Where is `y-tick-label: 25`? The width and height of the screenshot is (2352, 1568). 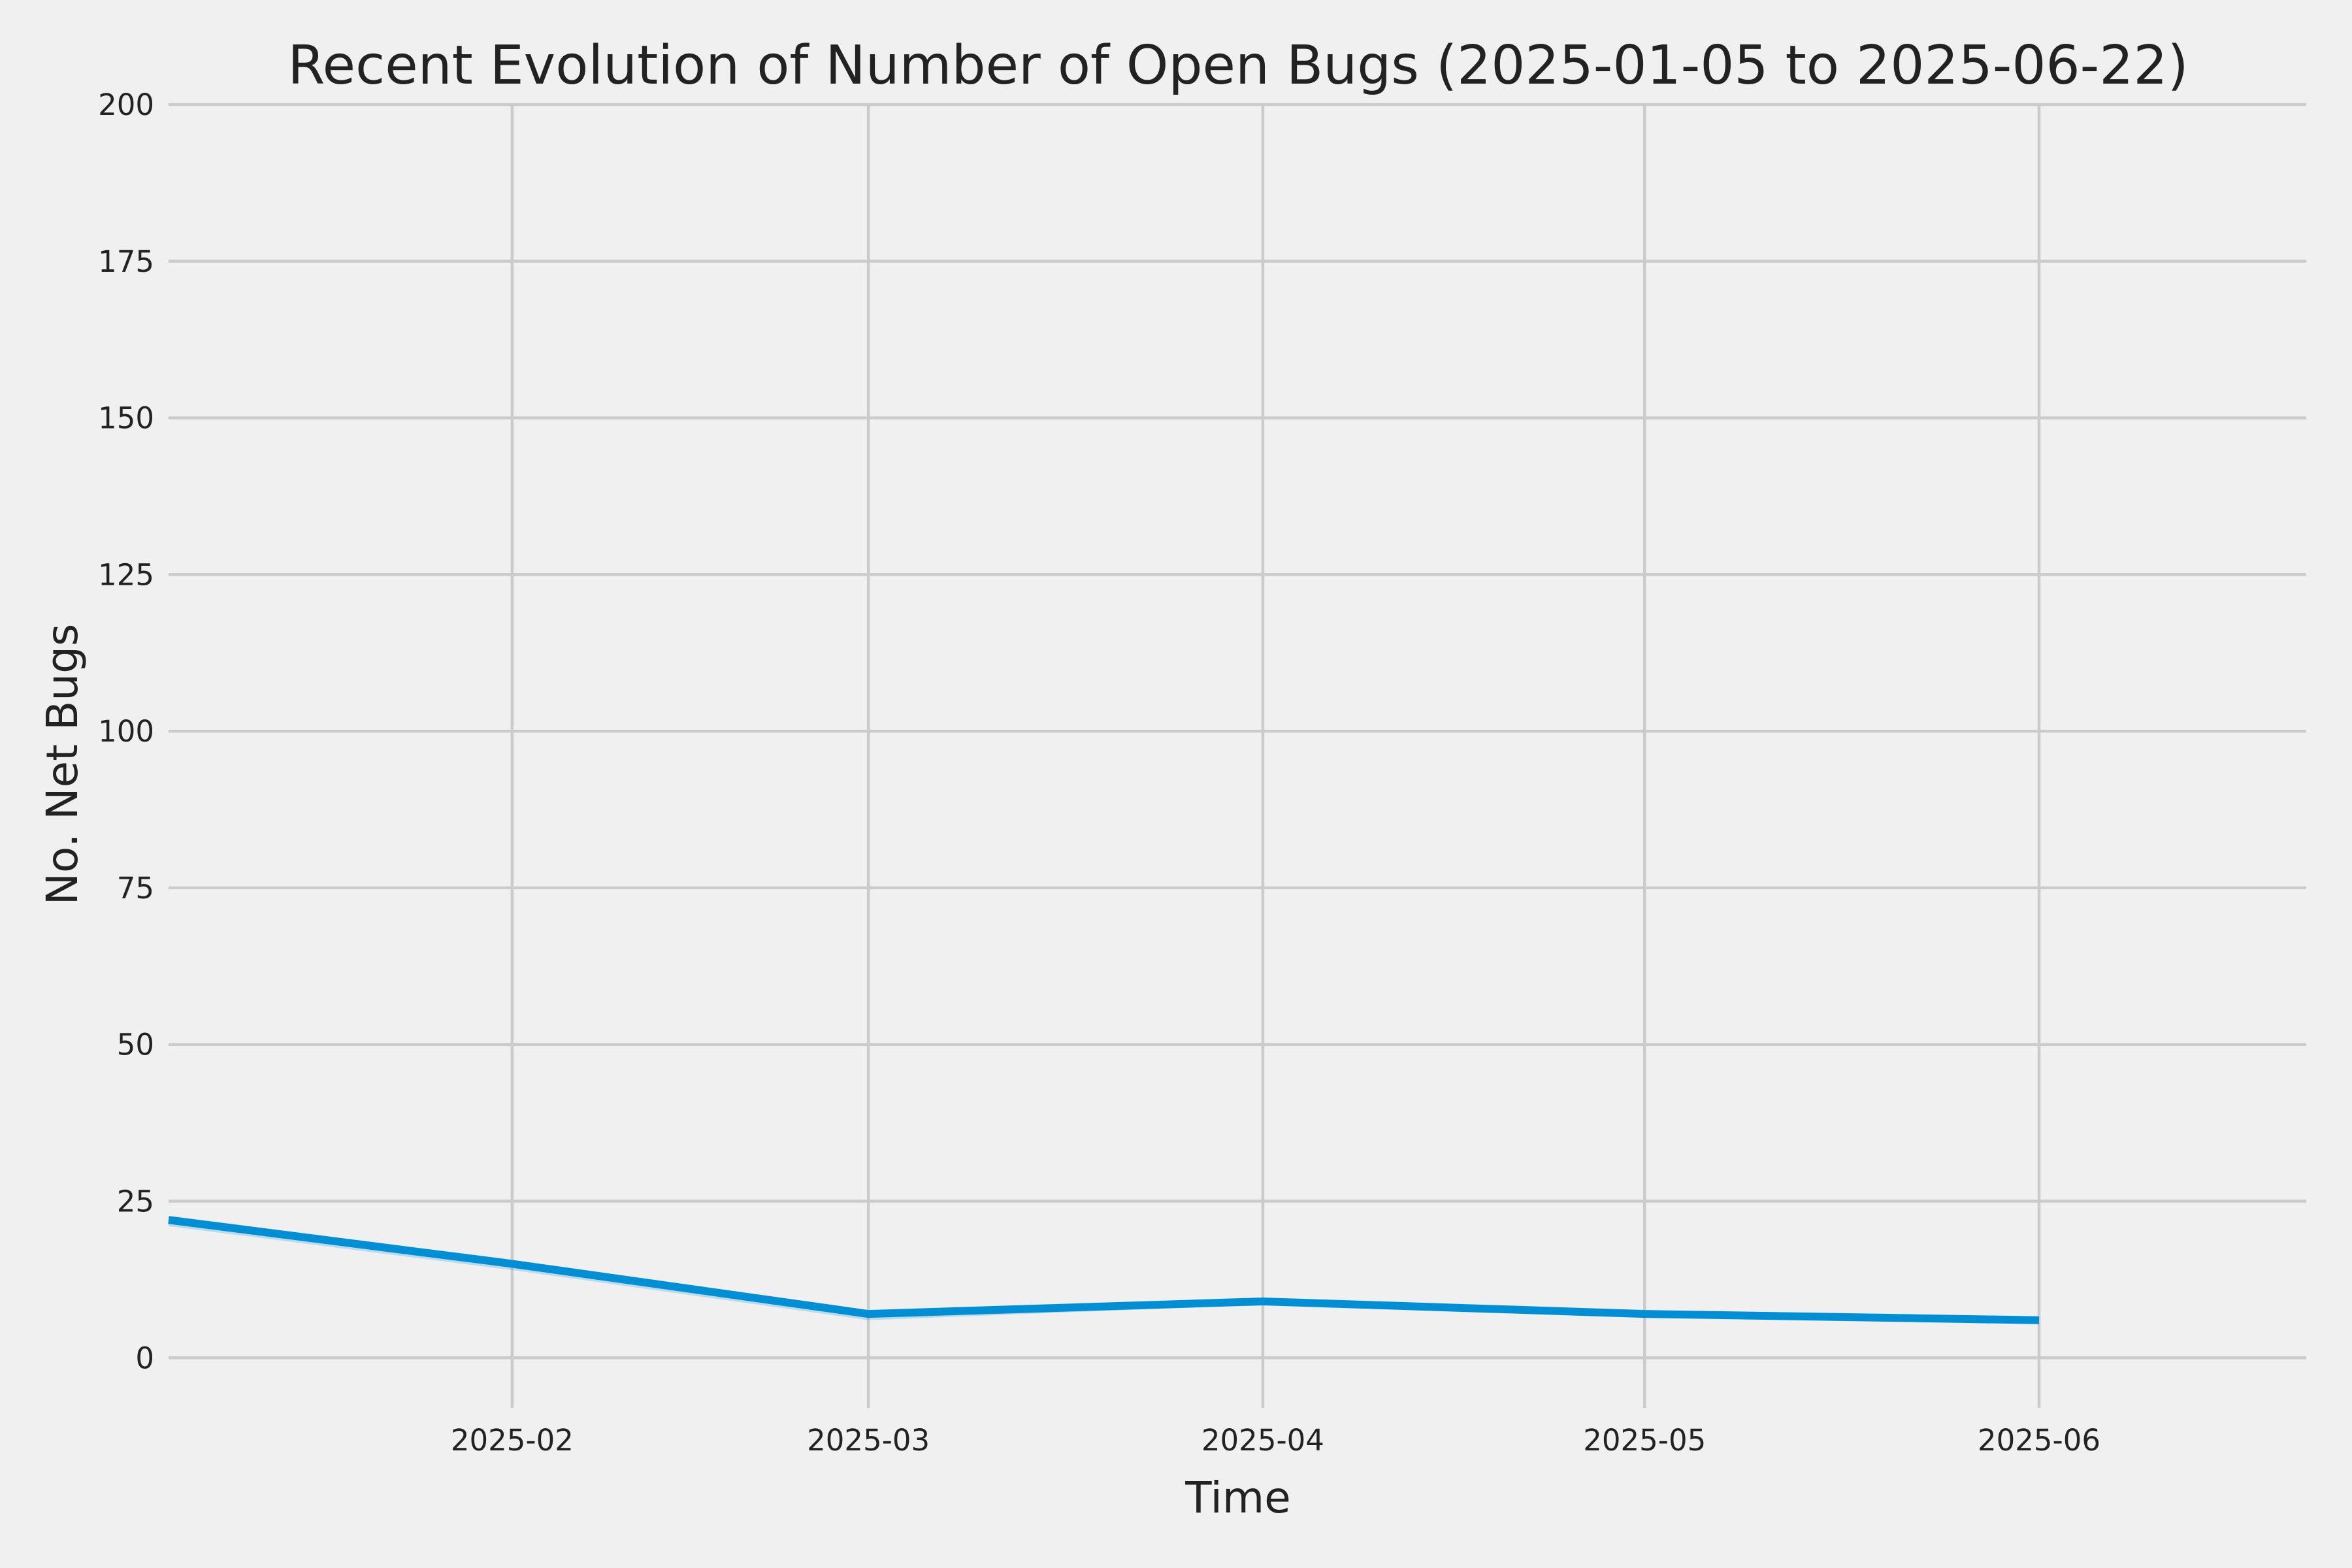 y-tick-label: 25 is located at coordinates (135, 1201).